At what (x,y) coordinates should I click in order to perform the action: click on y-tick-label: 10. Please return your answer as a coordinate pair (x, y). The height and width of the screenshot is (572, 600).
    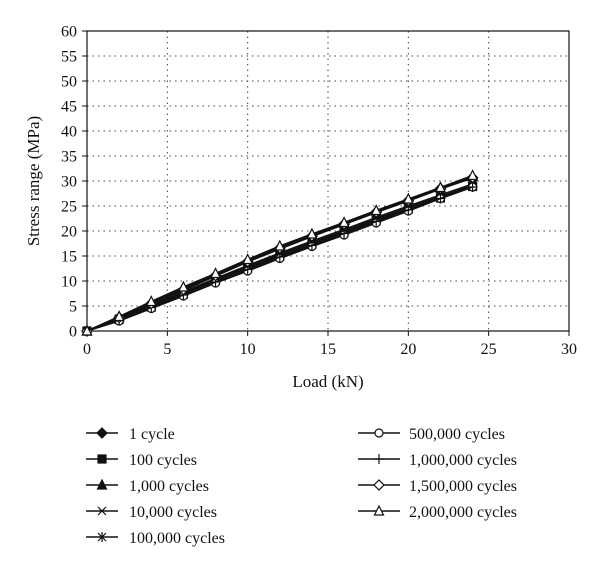
    Looking at the image, I should click on (69, 282).